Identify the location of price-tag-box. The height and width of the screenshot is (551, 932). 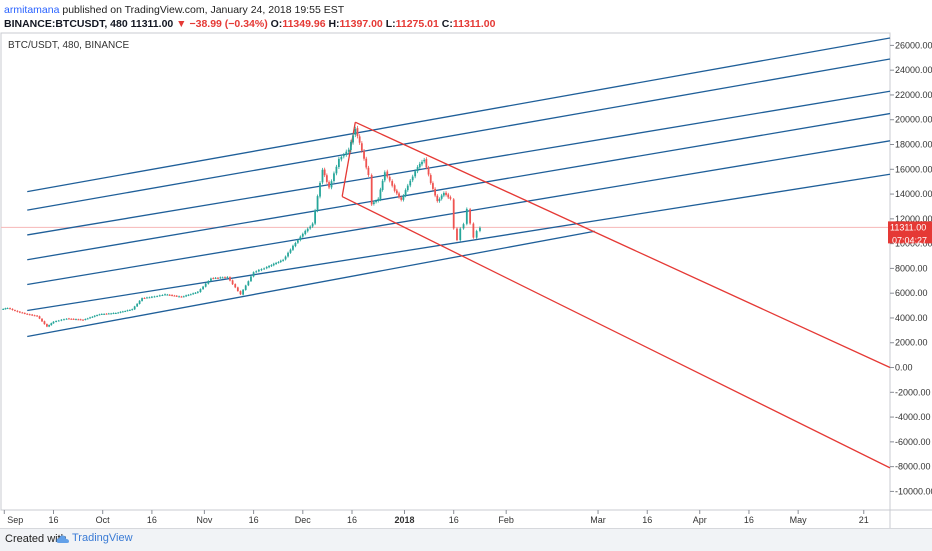
(910, 232).